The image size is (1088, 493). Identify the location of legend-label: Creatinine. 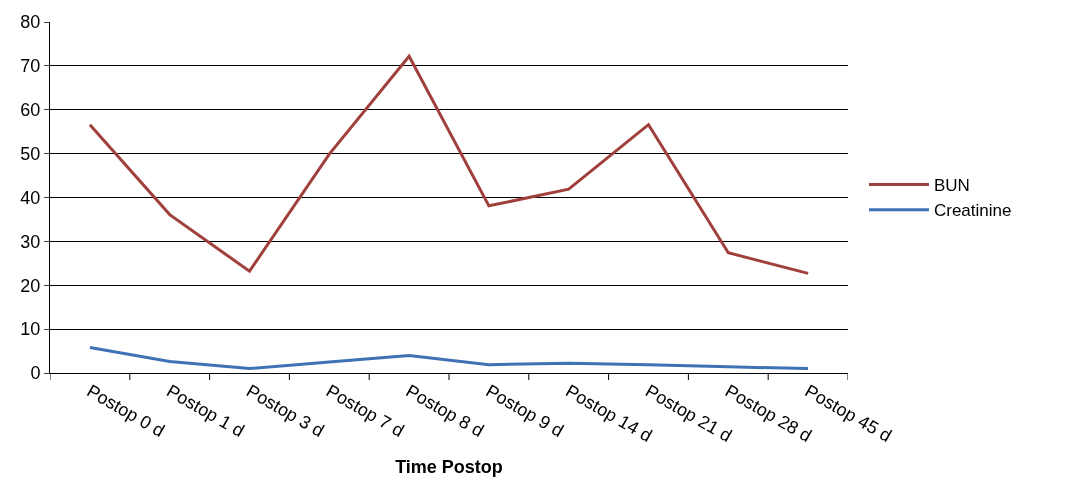
(972, 211).